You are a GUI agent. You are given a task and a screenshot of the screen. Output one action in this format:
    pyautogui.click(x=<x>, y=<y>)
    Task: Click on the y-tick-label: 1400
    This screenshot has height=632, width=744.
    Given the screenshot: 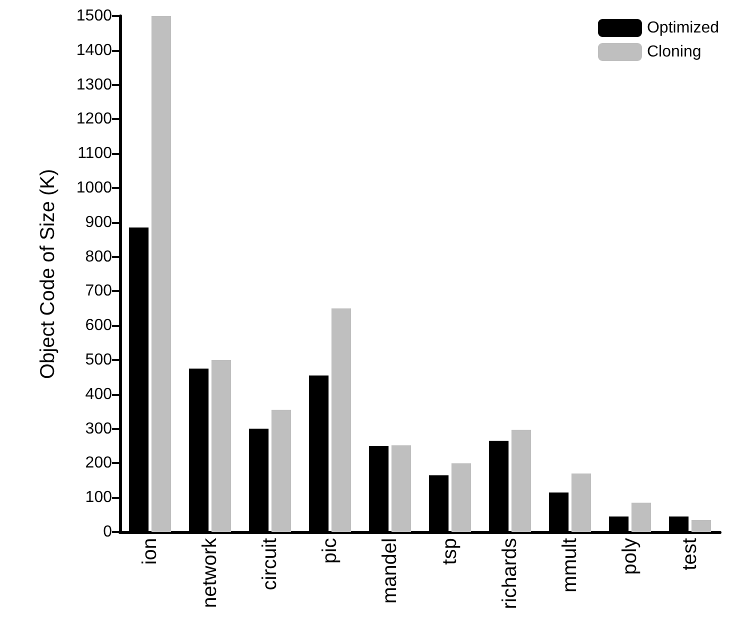 What is the action you would take?
    pyautogui.click(x=94, y=50)
    